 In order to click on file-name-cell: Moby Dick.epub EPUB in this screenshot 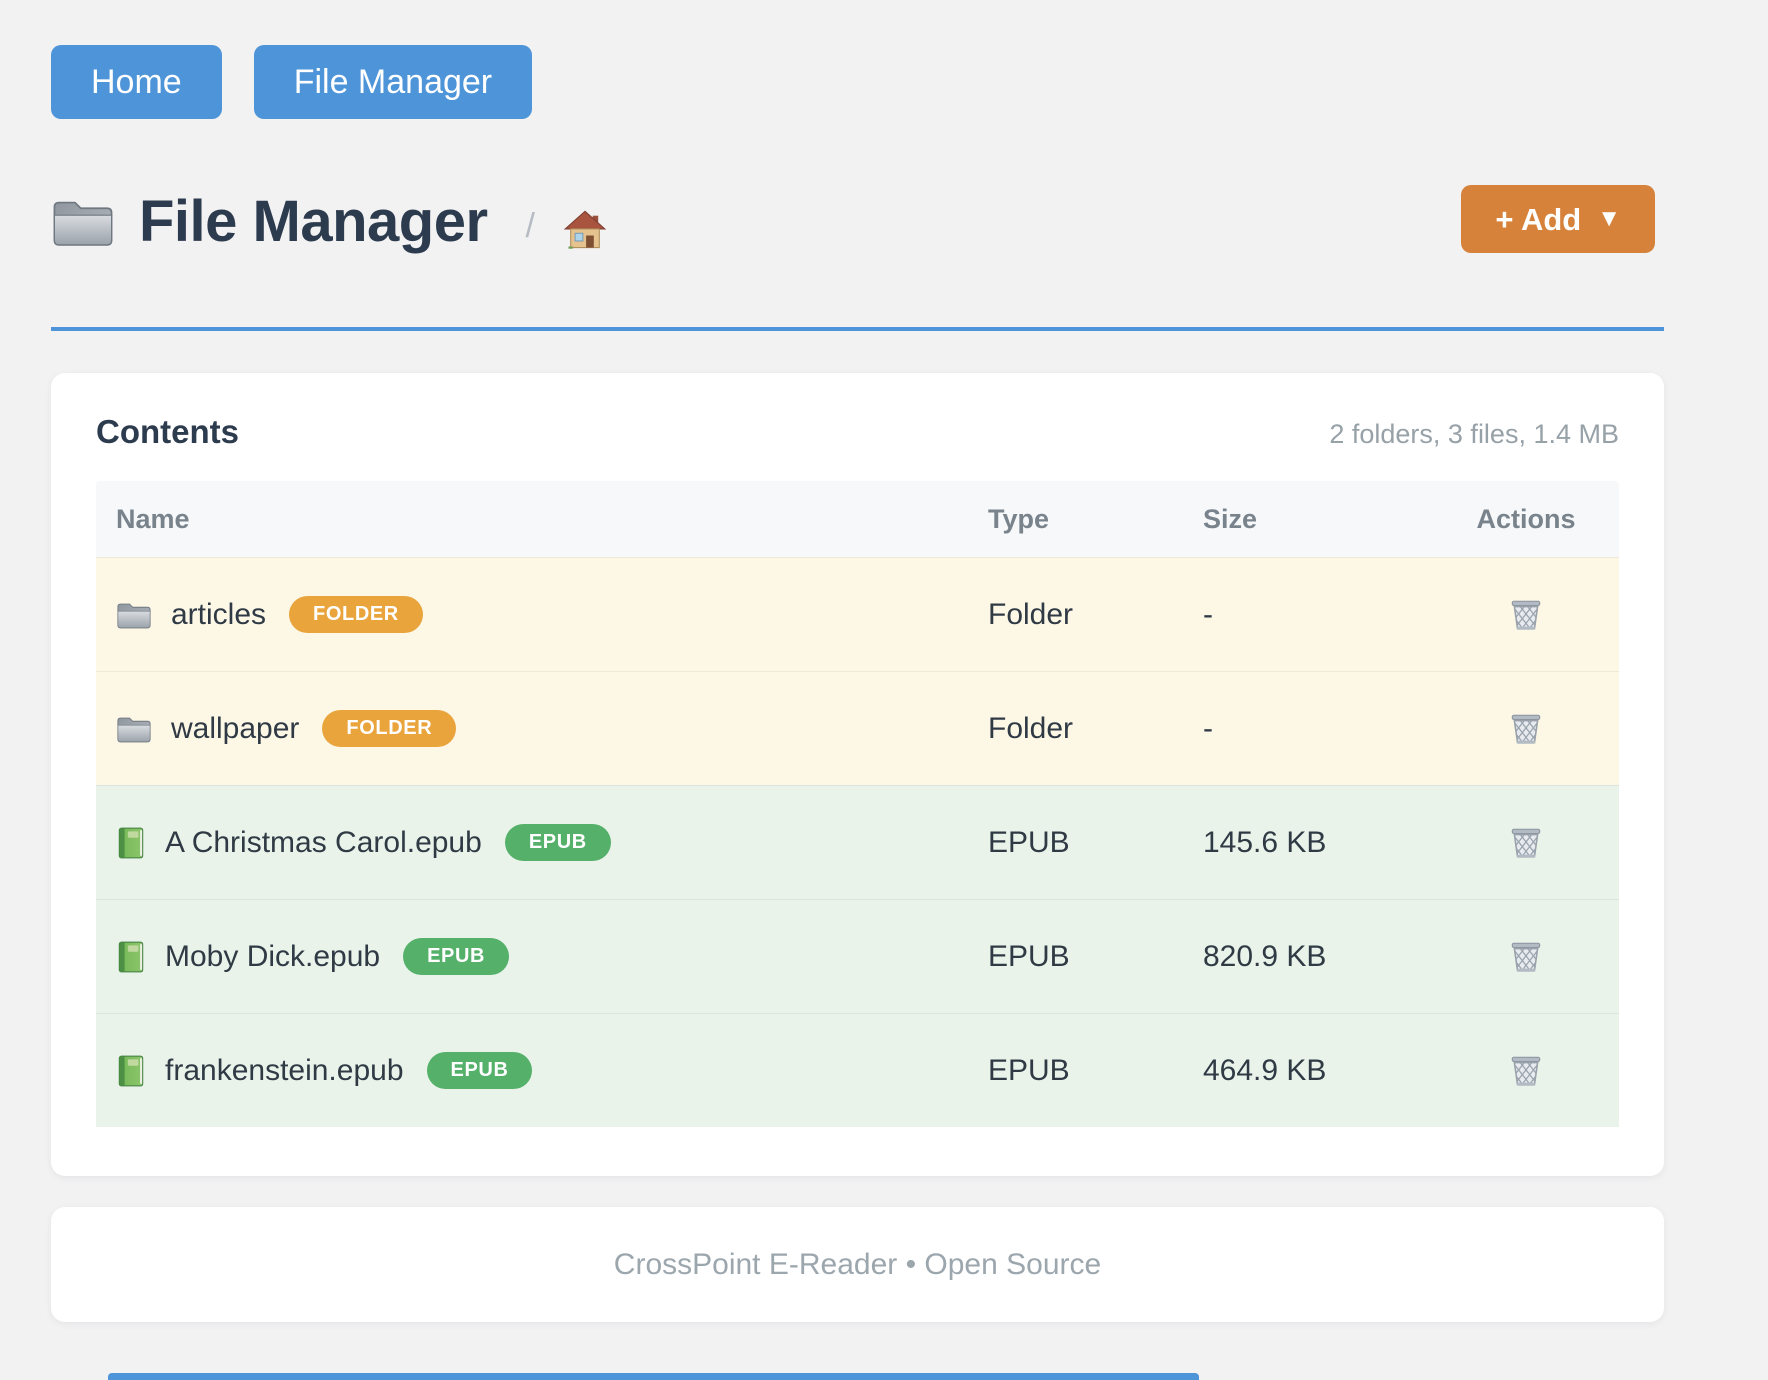, I will do `click(532, 956)`.